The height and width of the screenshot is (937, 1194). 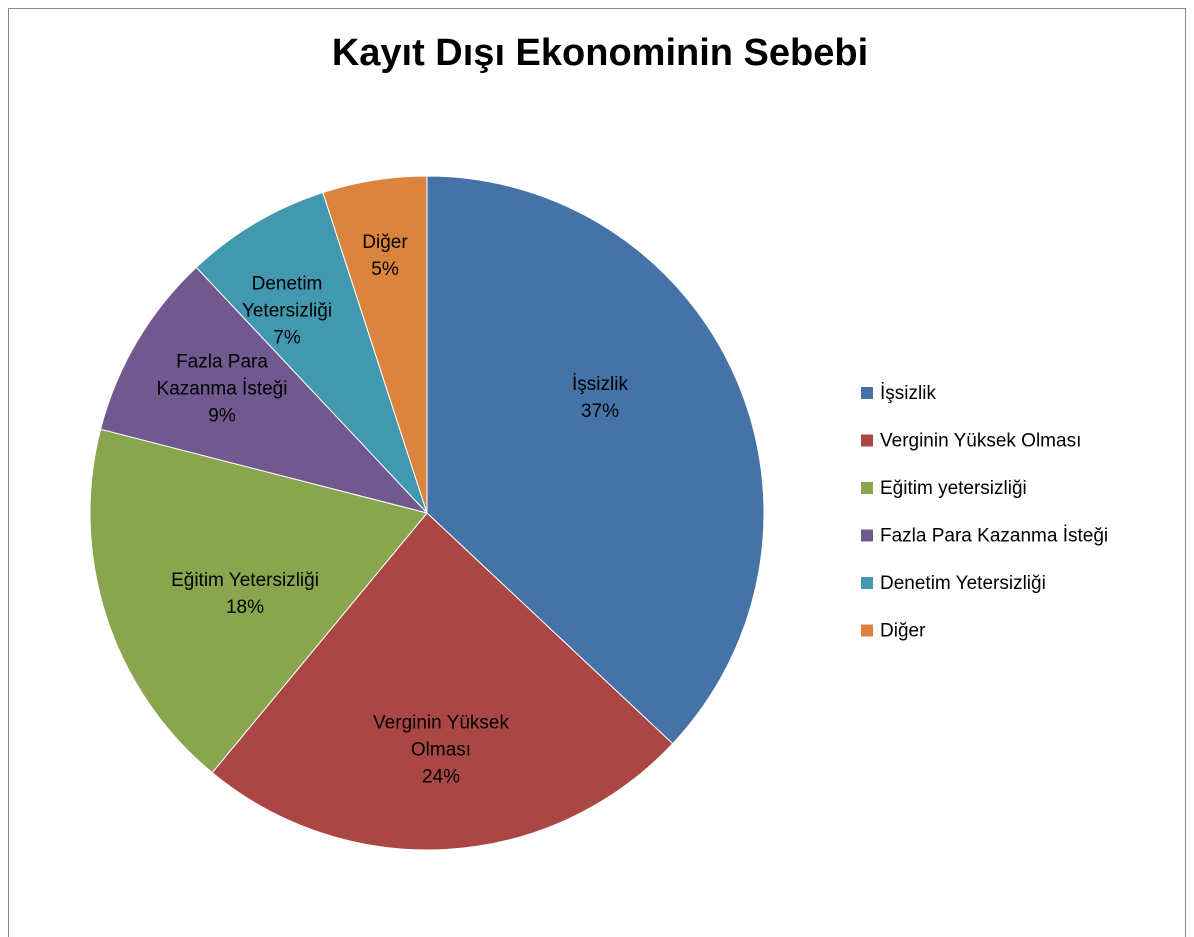 I want to click on legend-label: Verginin Yüksek Olması, so click(x=980, y=441).